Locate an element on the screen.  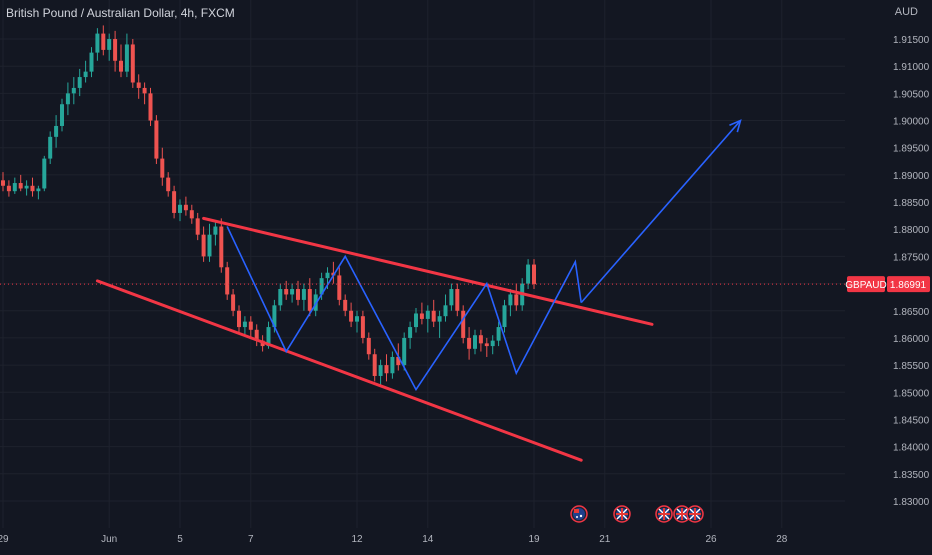
events-layer is located at coordinates (637, 514).